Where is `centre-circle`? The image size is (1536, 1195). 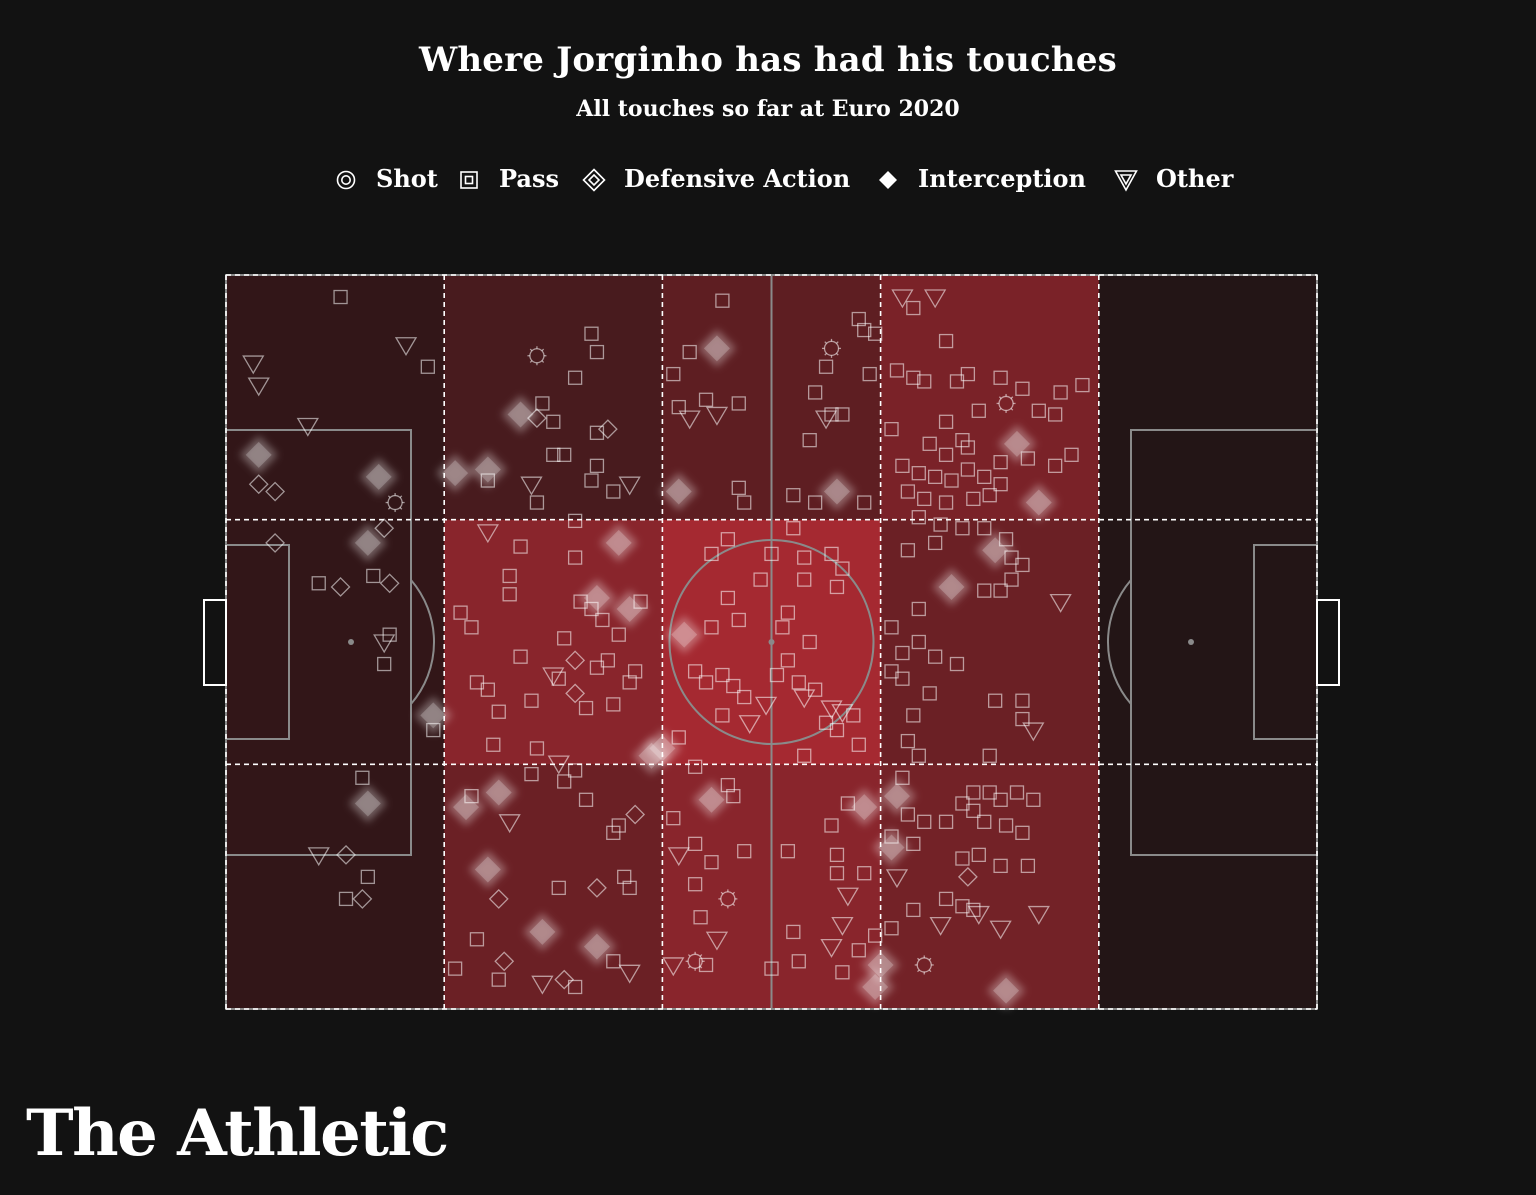
centre-circle is located at coordinates (771, 642).